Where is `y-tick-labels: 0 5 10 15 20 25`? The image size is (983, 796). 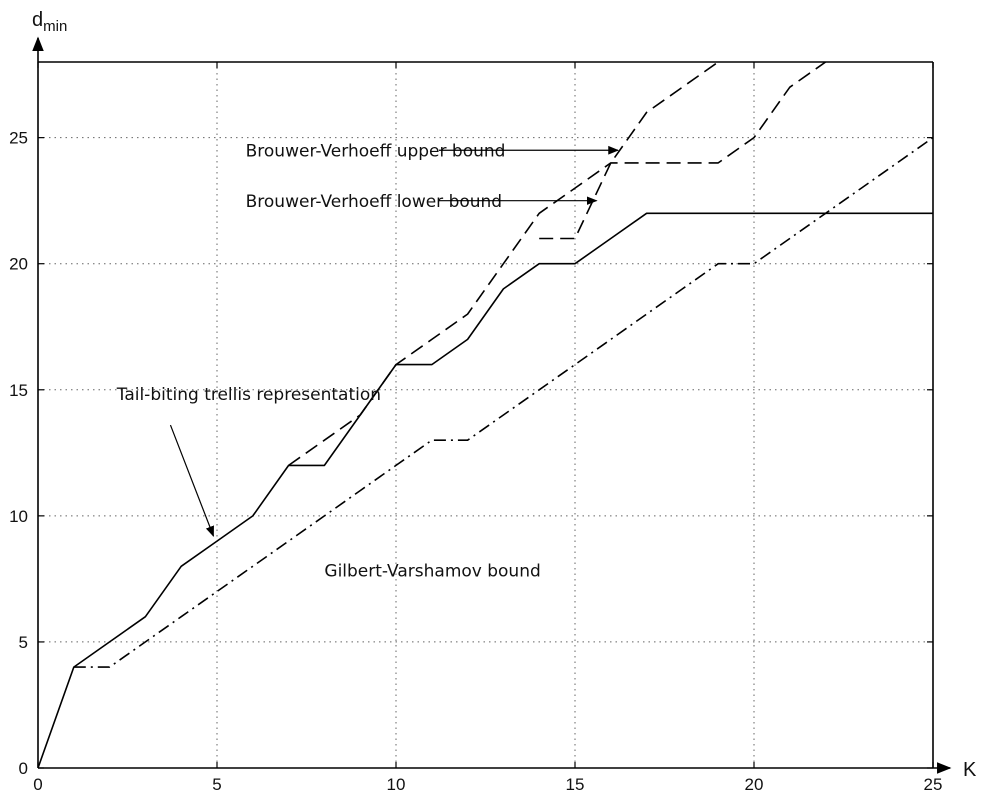 y-tick-labels: 0 5 10 15 20 25 is located at coordinates (18, 453).